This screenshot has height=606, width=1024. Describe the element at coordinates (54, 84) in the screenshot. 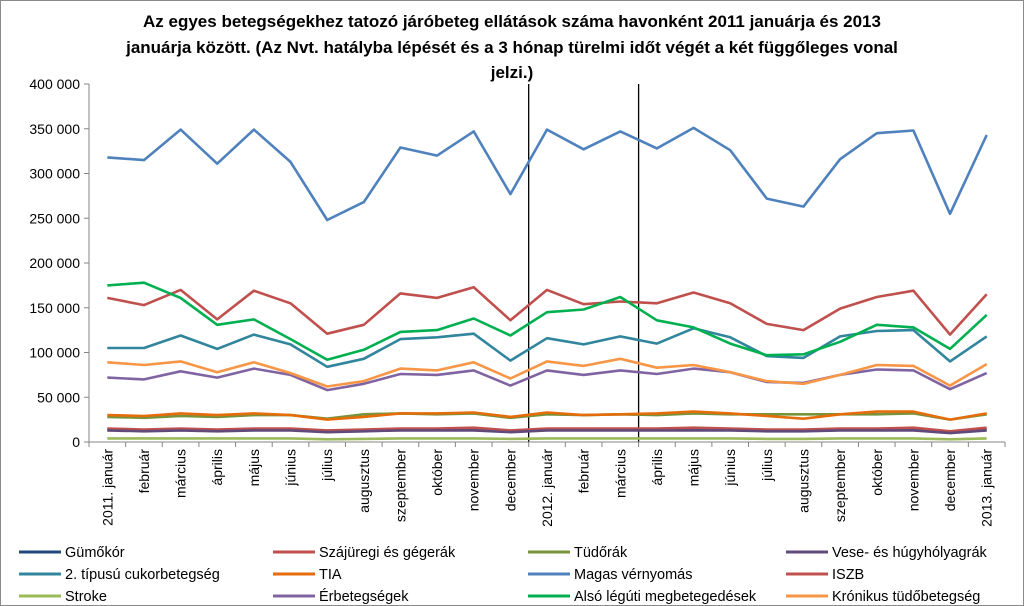

I see `y-tick-label: 400 000` at that location.